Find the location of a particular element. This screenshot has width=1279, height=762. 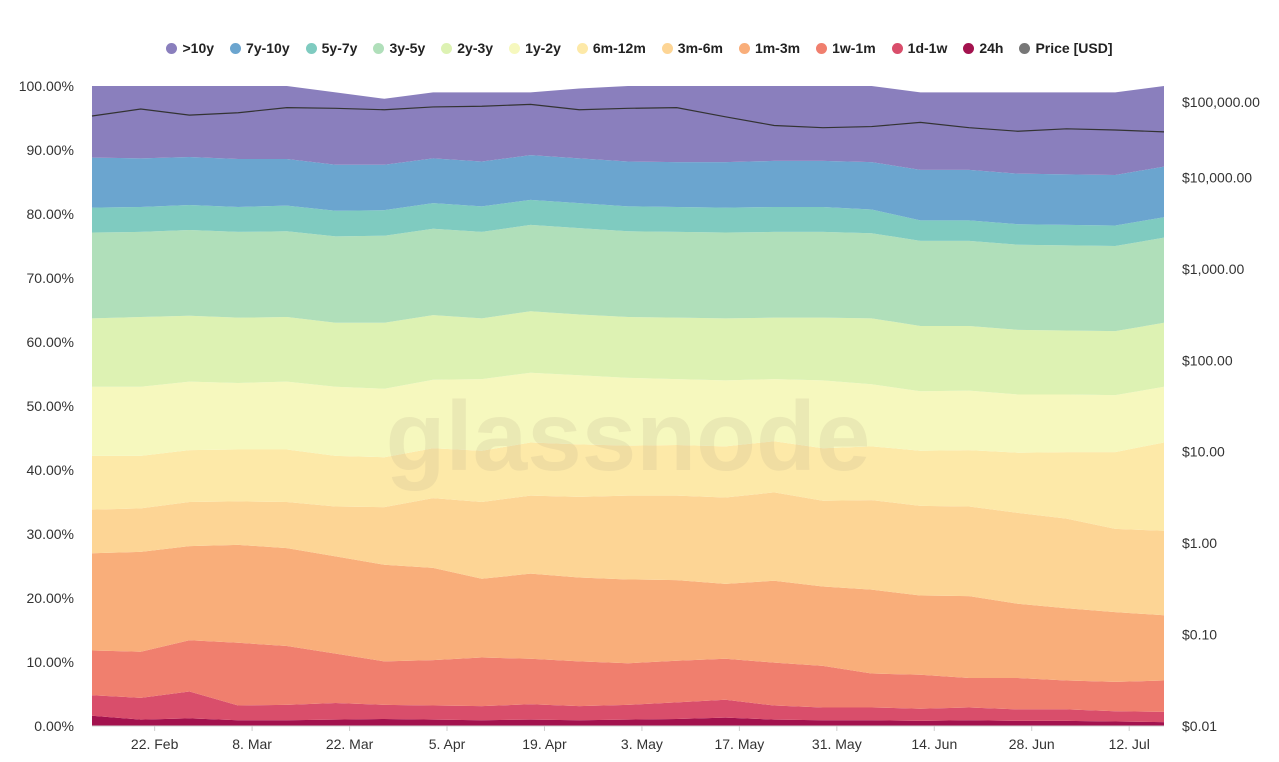

price-layer is located at coordinates (628, 118).